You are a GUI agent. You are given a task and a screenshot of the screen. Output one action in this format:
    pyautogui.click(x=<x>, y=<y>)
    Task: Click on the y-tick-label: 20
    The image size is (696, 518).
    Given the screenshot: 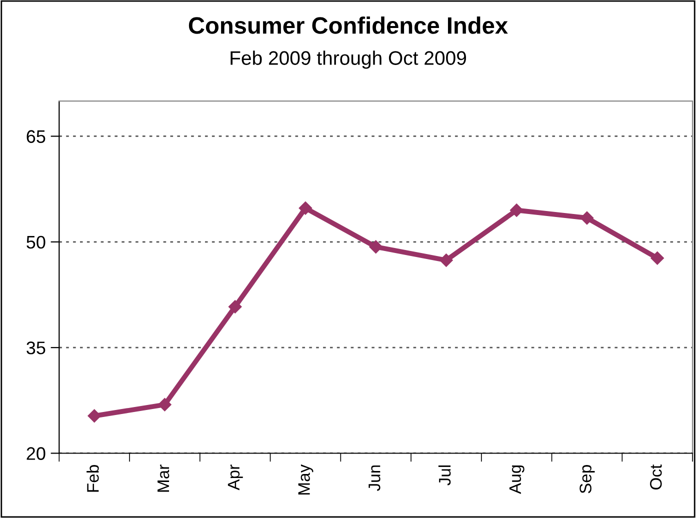 What is the action you would take?
    pyautogui.click(x=36, y=453)
    